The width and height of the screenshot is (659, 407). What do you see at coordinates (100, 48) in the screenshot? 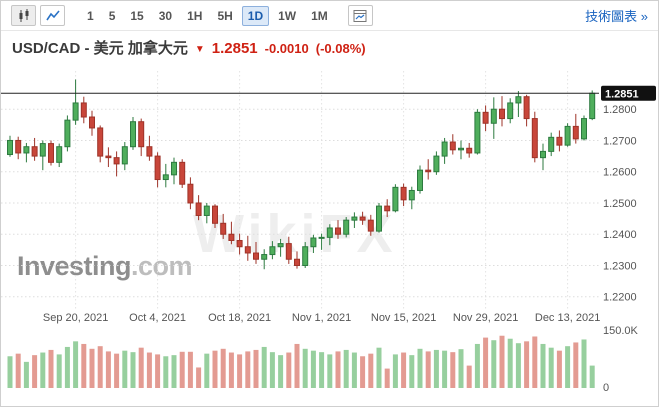
I see `pair-title: USD/CAD - 美元 加拿大元` at bounding box center [100, 48].